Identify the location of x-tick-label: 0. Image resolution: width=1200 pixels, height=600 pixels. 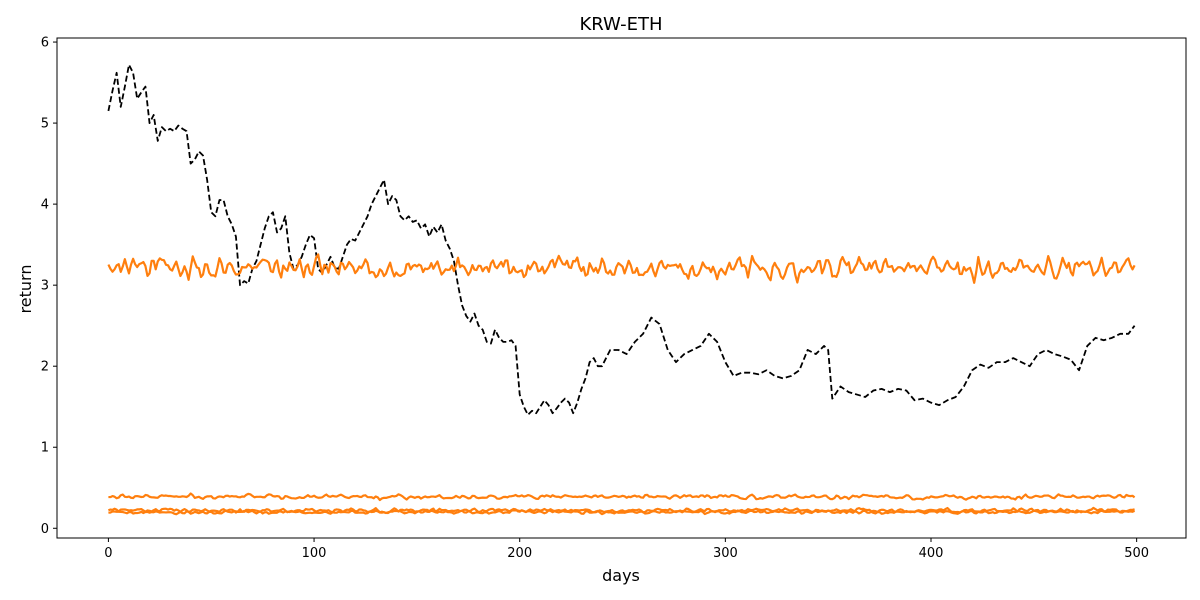
(108, 553).